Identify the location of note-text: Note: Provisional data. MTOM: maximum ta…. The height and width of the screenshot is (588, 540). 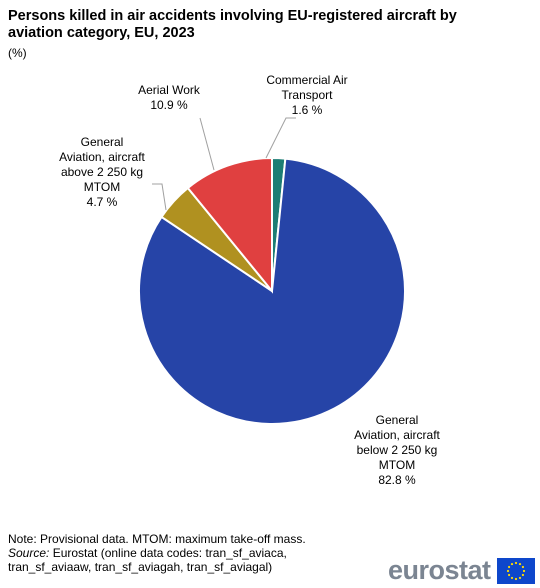
(157, 539).